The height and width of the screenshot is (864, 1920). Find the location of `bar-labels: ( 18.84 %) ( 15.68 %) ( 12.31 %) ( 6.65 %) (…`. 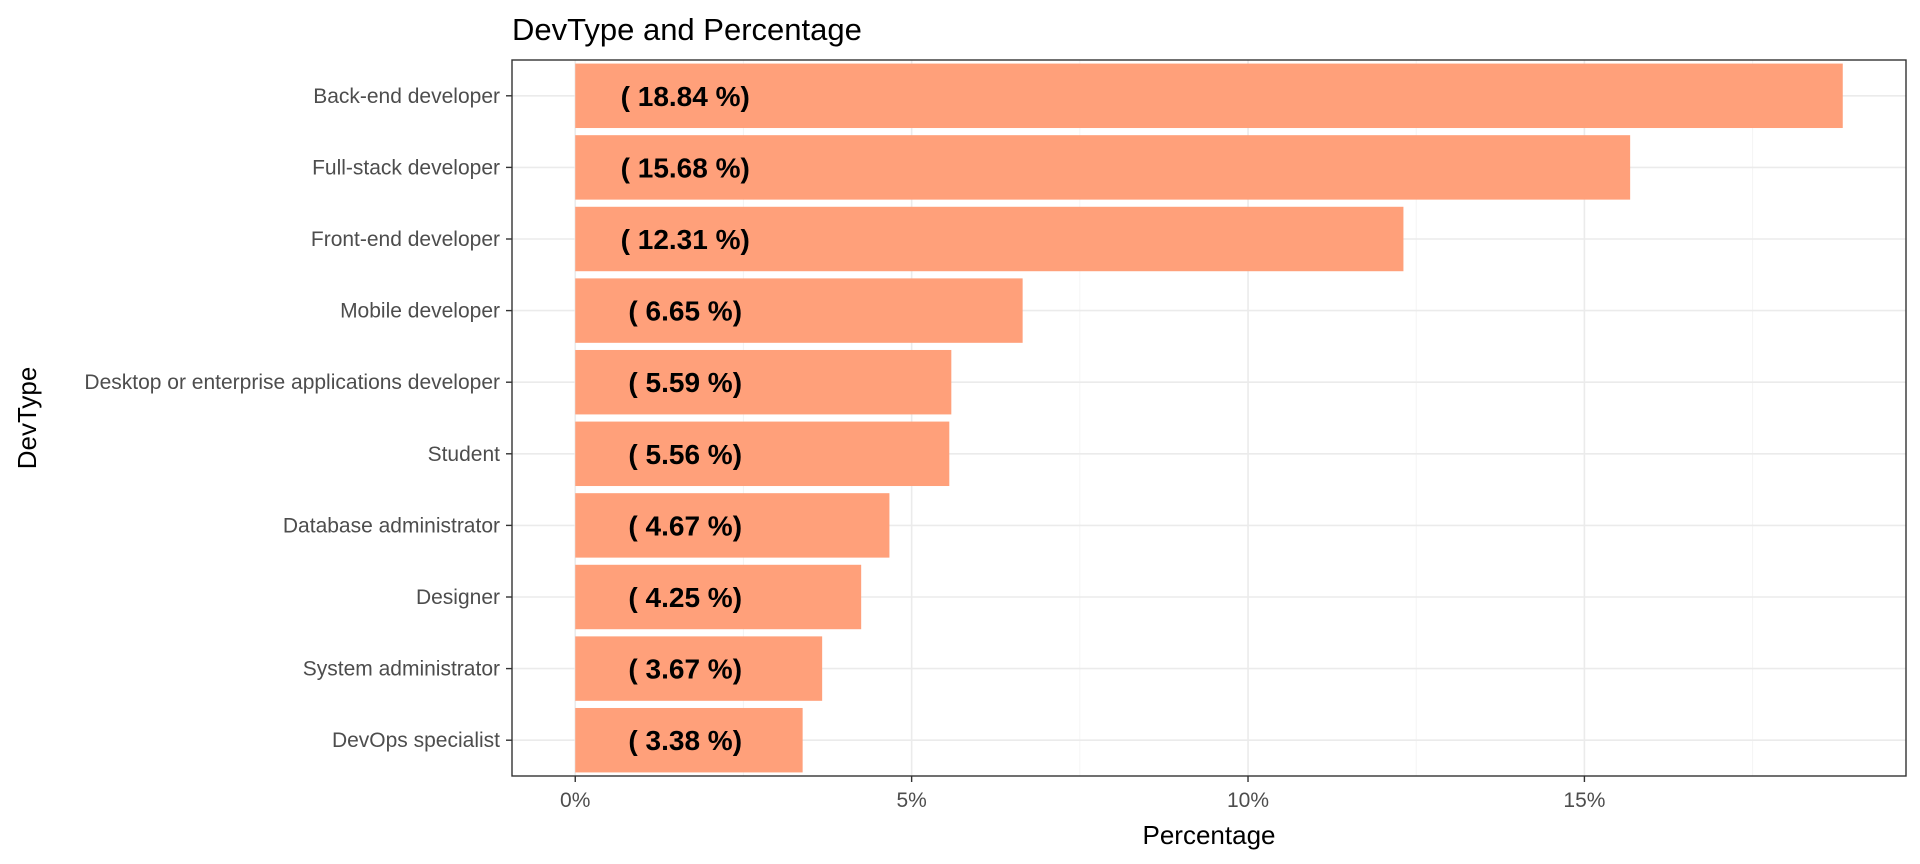

bar-labels: ( 18.84 %) ( 15.68 %) ( 12.31 %) ( 6.65 %) (… is located at coordinates (685, 418).